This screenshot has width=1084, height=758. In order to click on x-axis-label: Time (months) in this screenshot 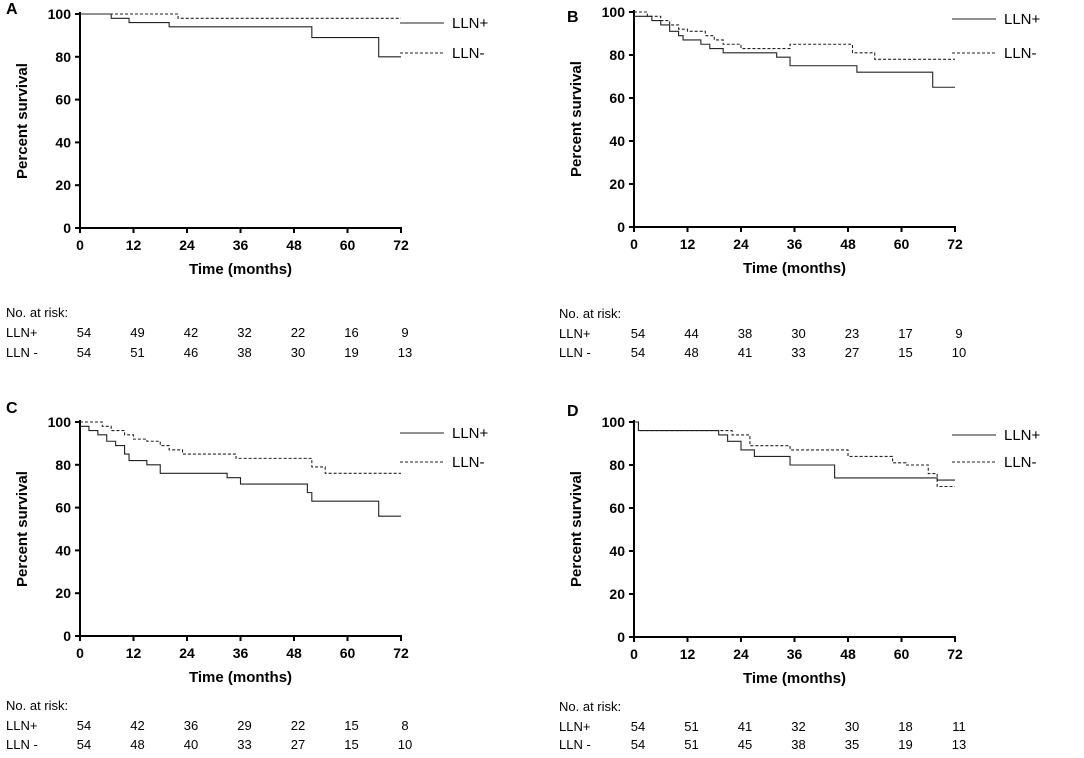, I will do `click(240, 269)`.